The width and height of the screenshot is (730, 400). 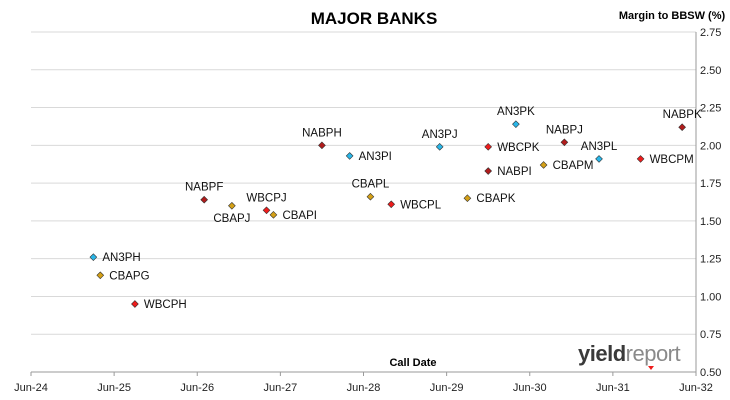 I want to click on point-label: AN3PJ, so click(x=440, y=135).